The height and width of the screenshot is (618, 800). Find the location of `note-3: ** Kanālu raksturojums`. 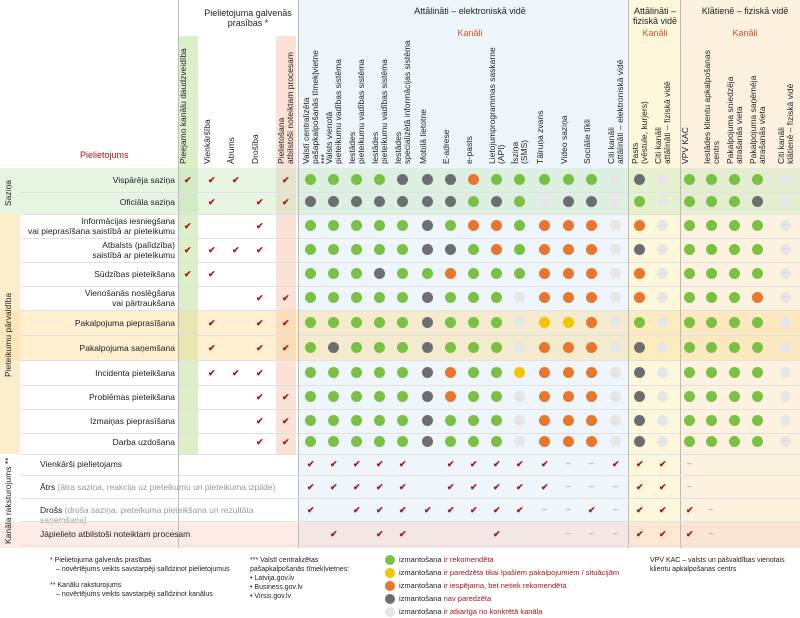

note-3: ** Kanālu raksturojums is located at coordinates (86, 585).